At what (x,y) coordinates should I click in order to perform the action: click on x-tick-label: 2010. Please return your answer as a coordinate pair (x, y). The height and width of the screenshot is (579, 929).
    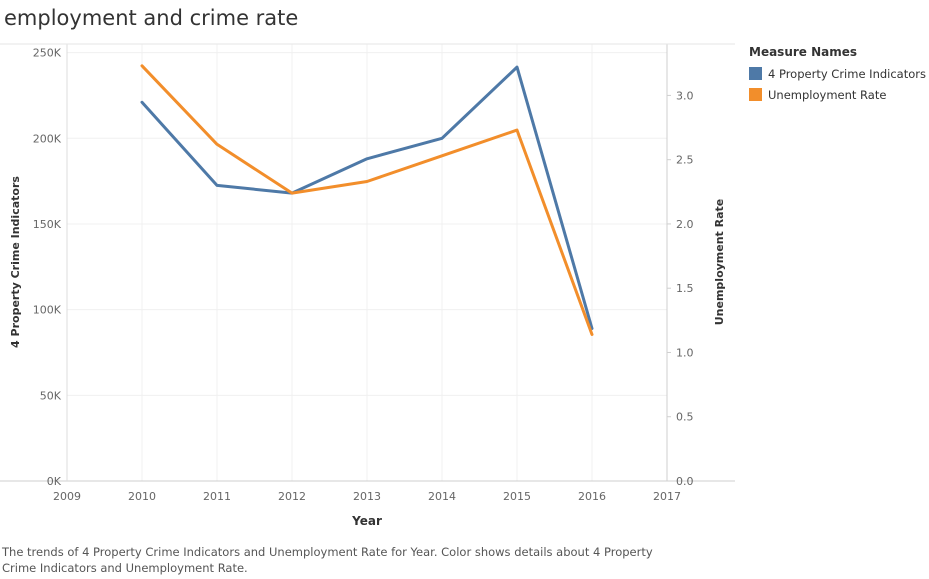
    Looking at the image, I should click on (142, 496).